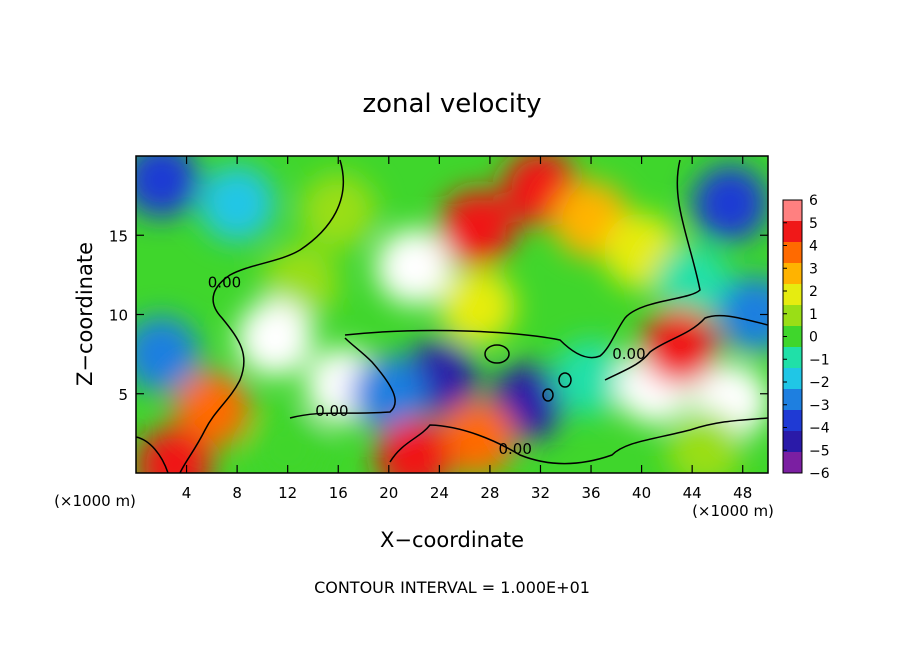 Image resolution: width=904 pixels, height=654 pixels. Describe the element at coordinates (489, 493) in the screenshot. I see `x-tick-label: 28` at that location.